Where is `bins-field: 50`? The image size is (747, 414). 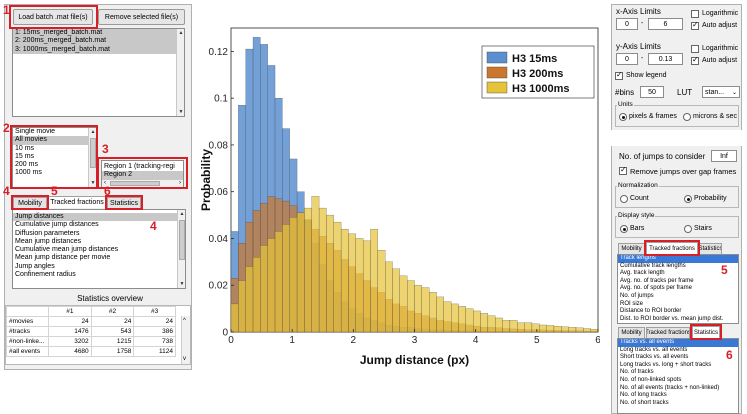
bins-field: 50 is located at coordinates (652, 92).